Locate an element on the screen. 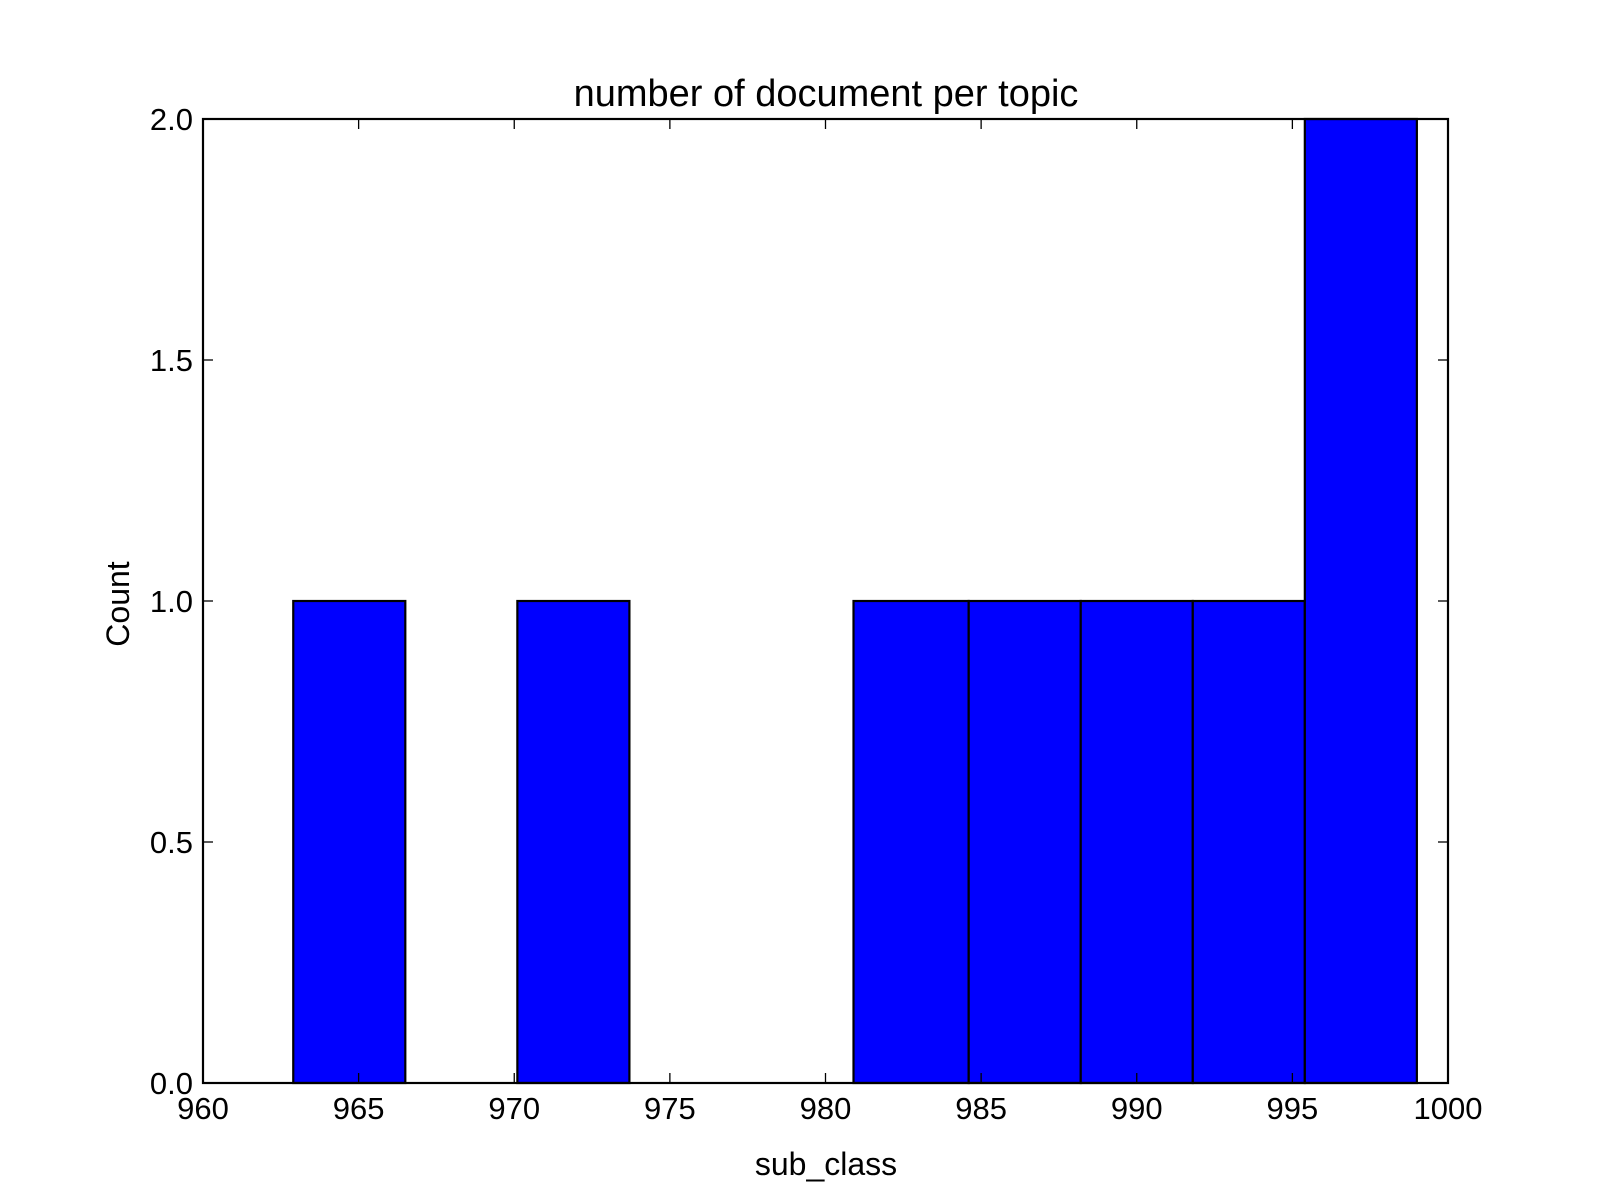 The image size is (1600, 1200). y-tick-labels: 0.0 0.5 1.0 1.5 2.0 is located at coordinates (171, 601).